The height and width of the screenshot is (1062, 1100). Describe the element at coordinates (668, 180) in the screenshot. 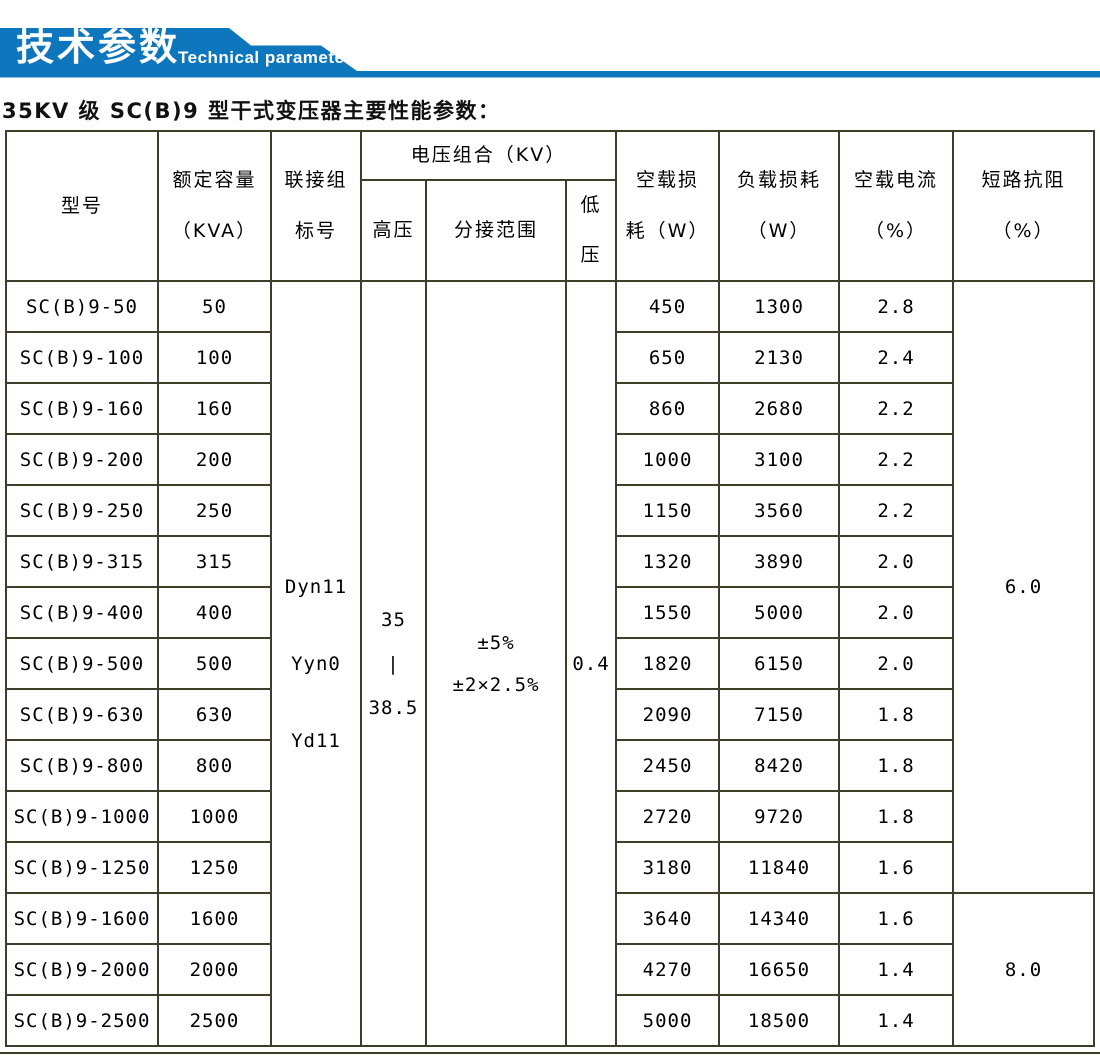

I see `col-header-no-load-loss-line1: 空载损` at that location.